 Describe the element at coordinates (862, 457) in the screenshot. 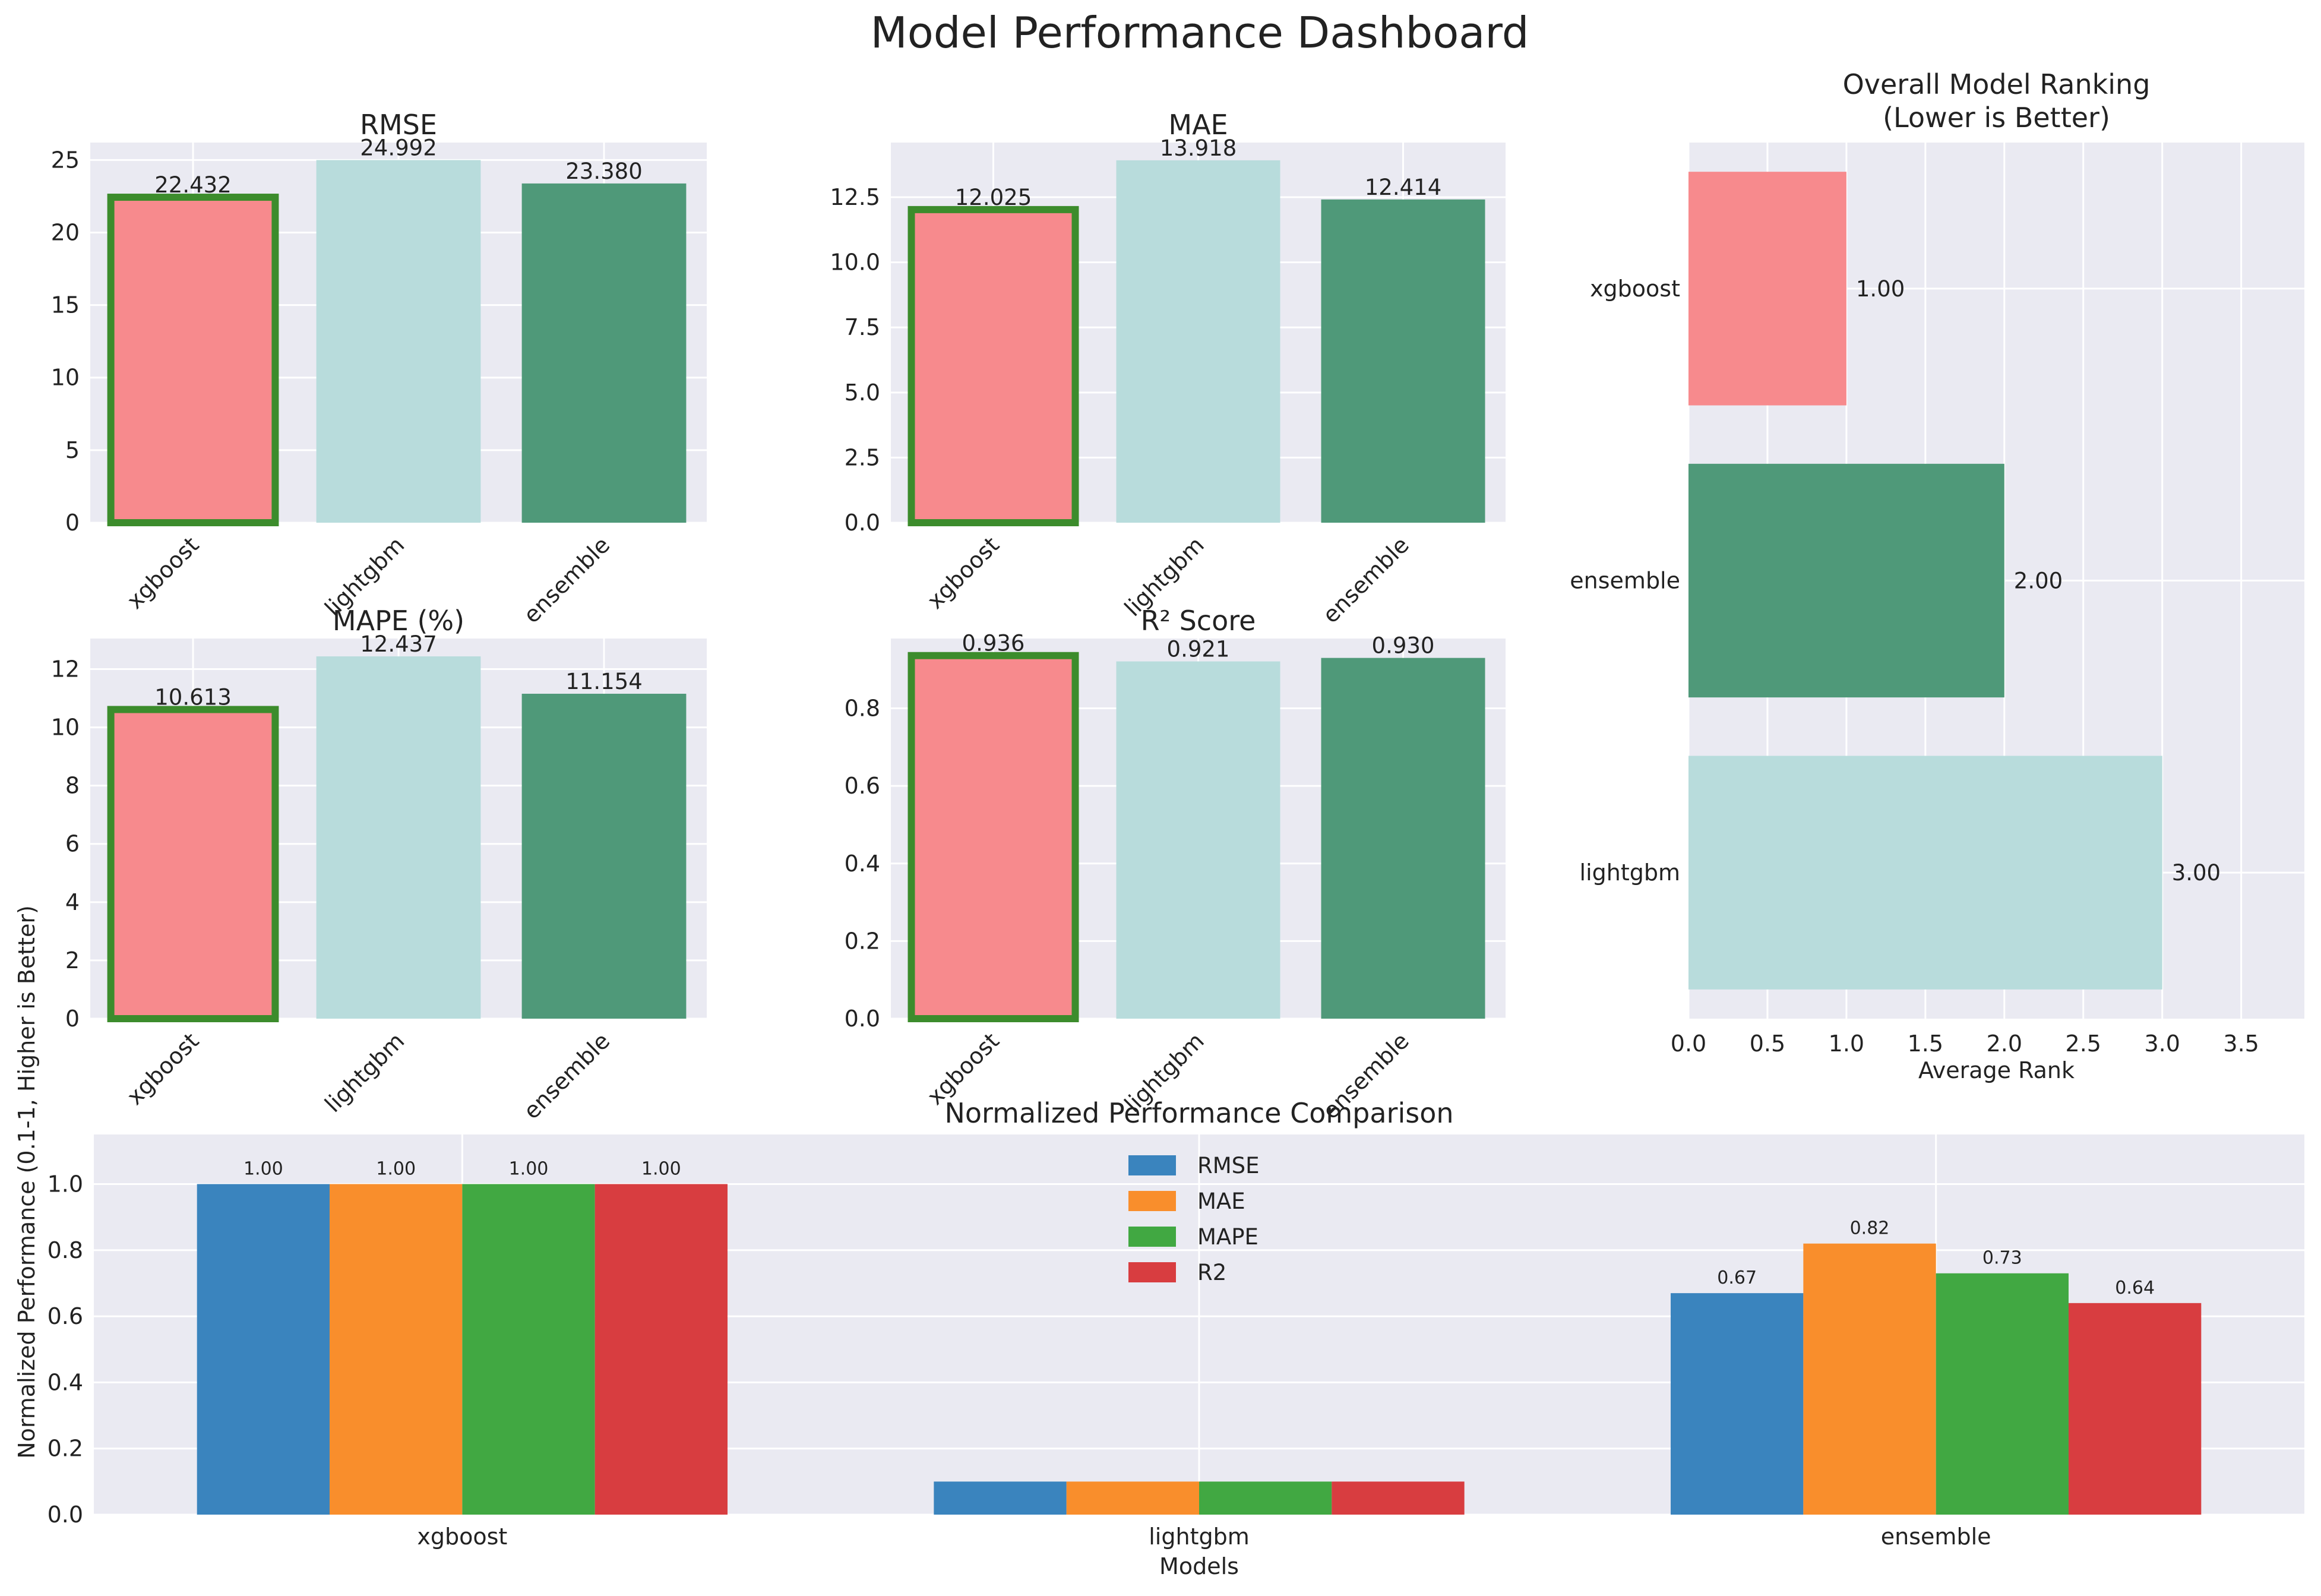

I see `y-tick-label: 2.5` at that location.